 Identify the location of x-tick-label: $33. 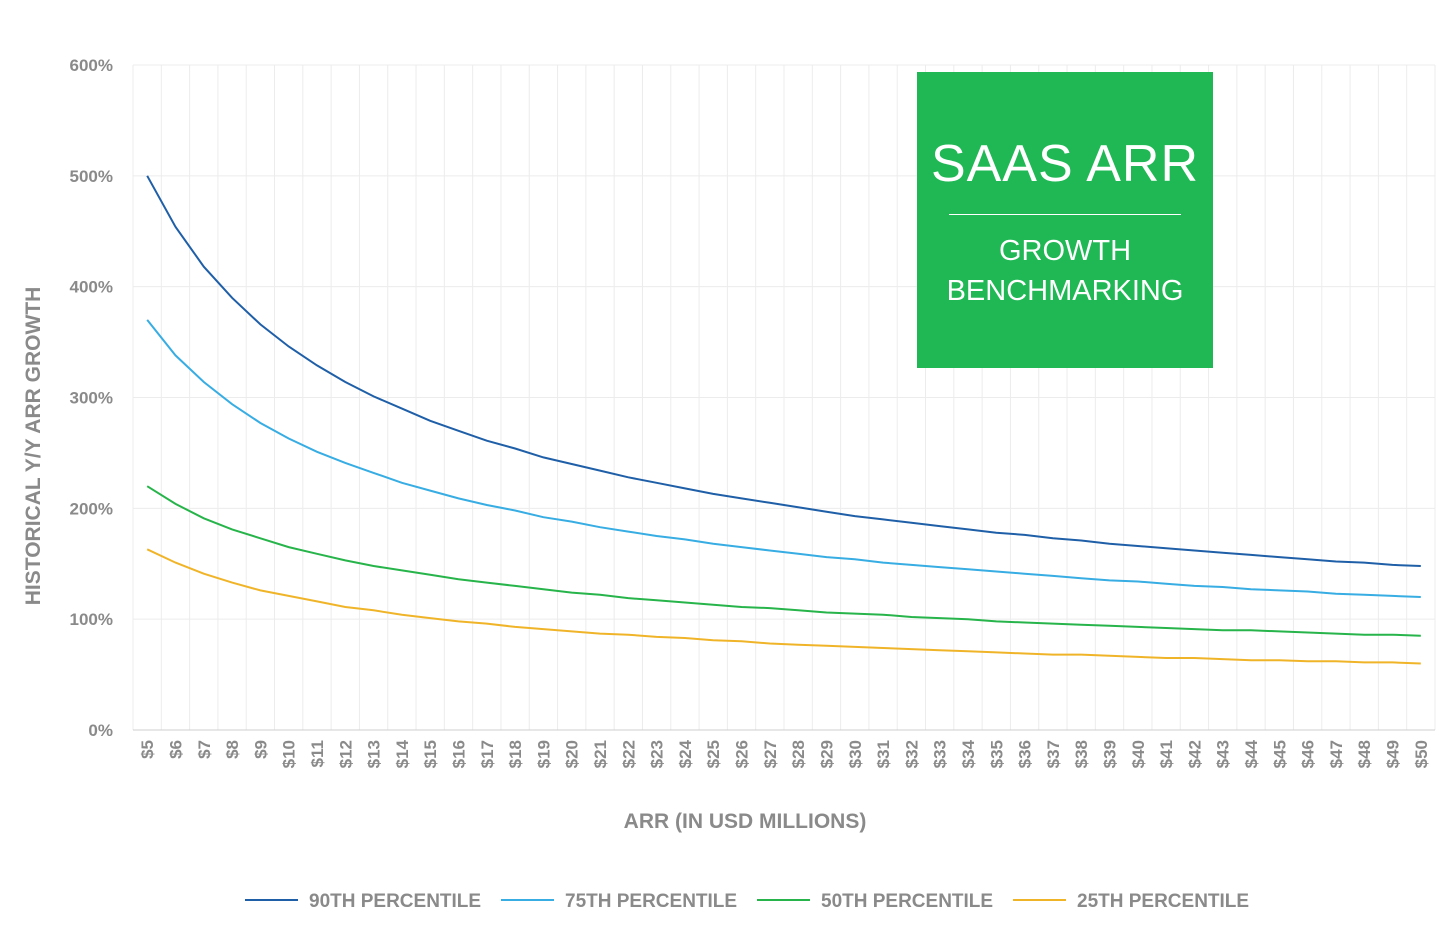
(940, 754).